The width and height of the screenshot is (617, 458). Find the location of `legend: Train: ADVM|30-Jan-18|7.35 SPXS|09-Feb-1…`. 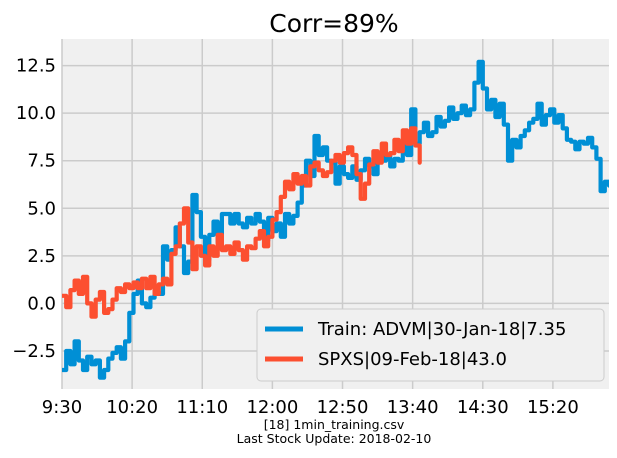

legend: Train: ADVM|30-Jan-18|7.35 SPXS|09-Feb-1… is located at coordinates (430, 345).